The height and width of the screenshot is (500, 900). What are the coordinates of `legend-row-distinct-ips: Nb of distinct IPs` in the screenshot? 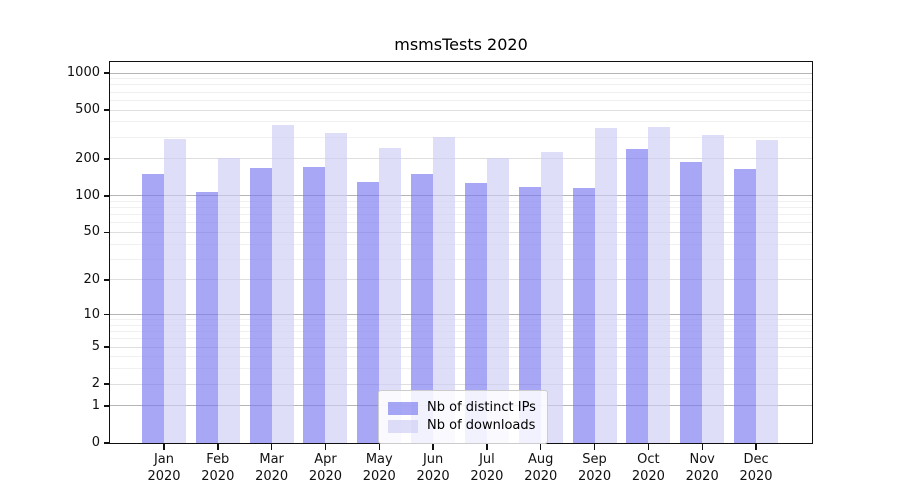 It's located at (462, 408).